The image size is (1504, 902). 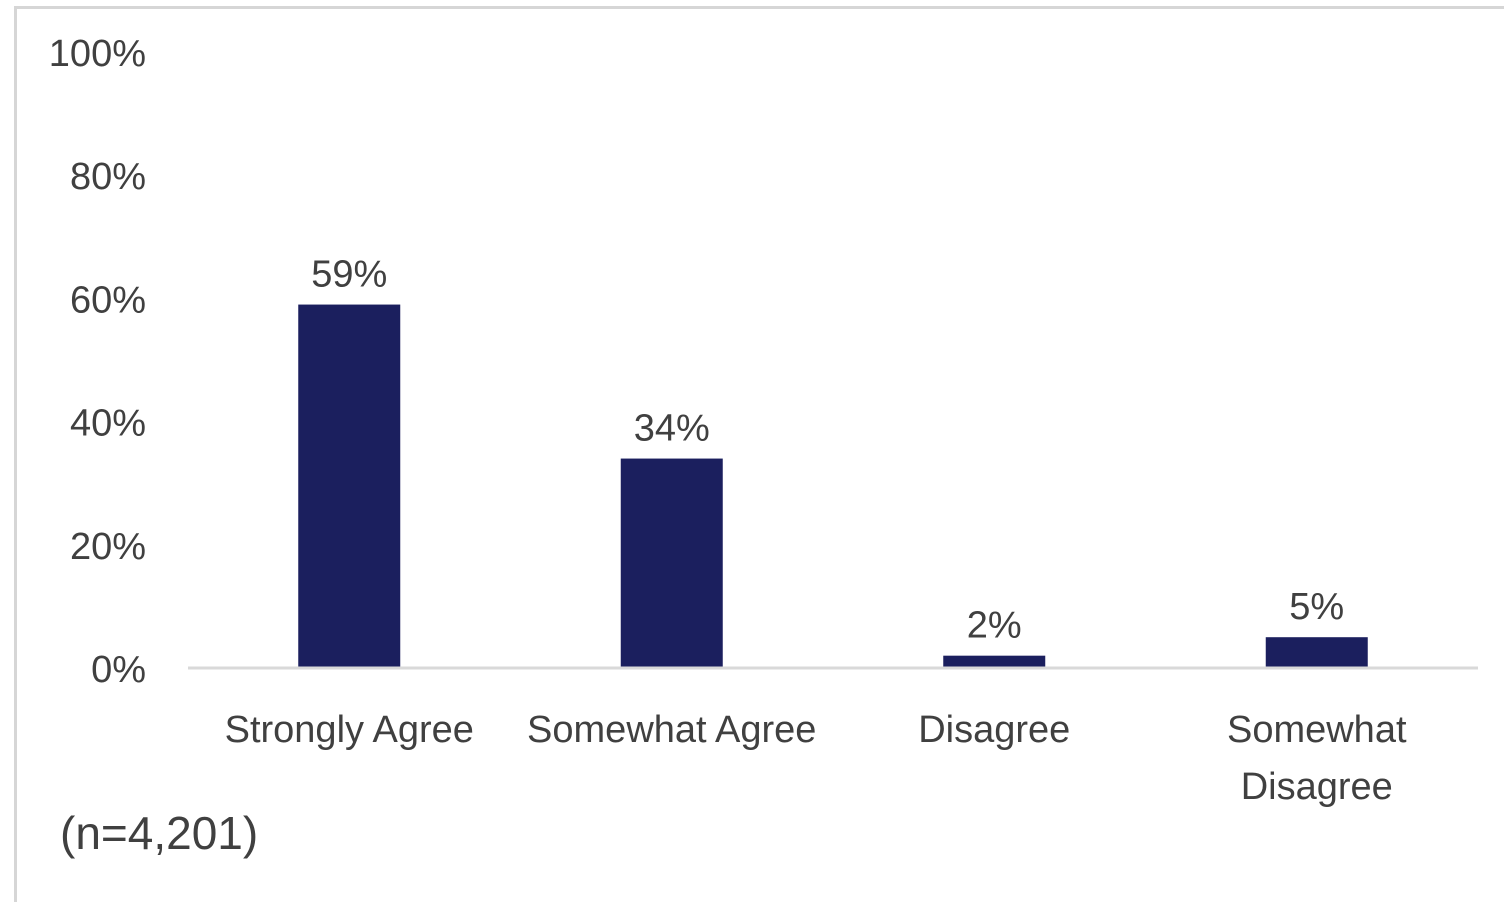 What do you see at coordinates (108, 177) in the screenshot?
I see `y-tick-label: 80%` at bounding box center [108, 177].